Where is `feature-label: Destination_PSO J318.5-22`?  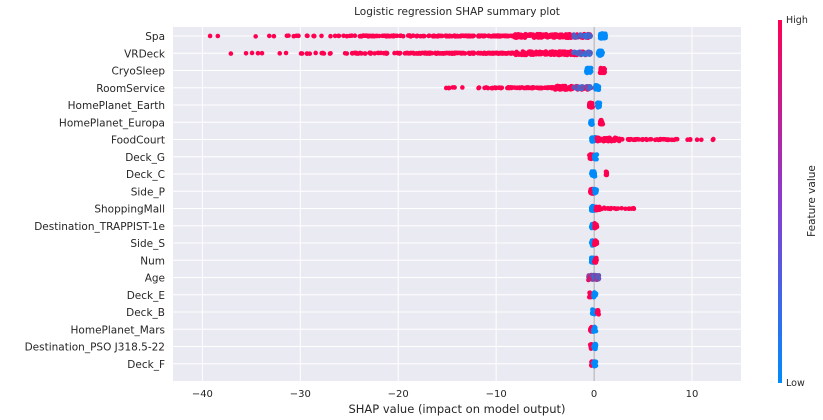 feature-label: Destination_PSO J318.5-22 is located at coordinates (95, 348).